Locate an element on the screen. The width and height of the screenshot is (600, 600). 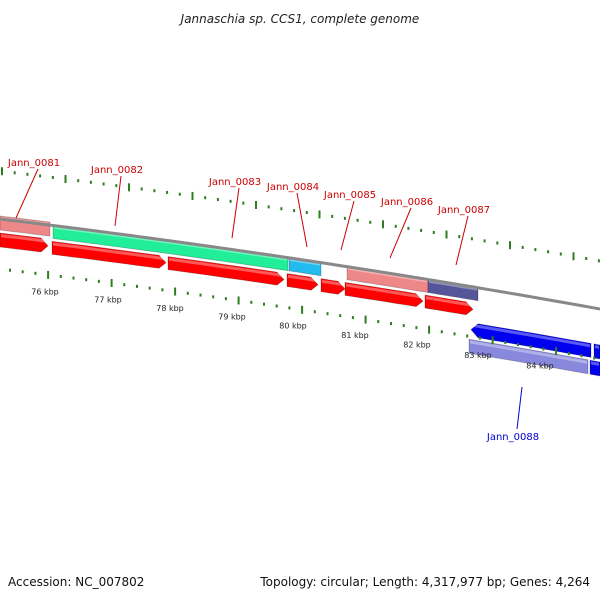
scale-label: 82 kbp is located at coordinates (417, 345).